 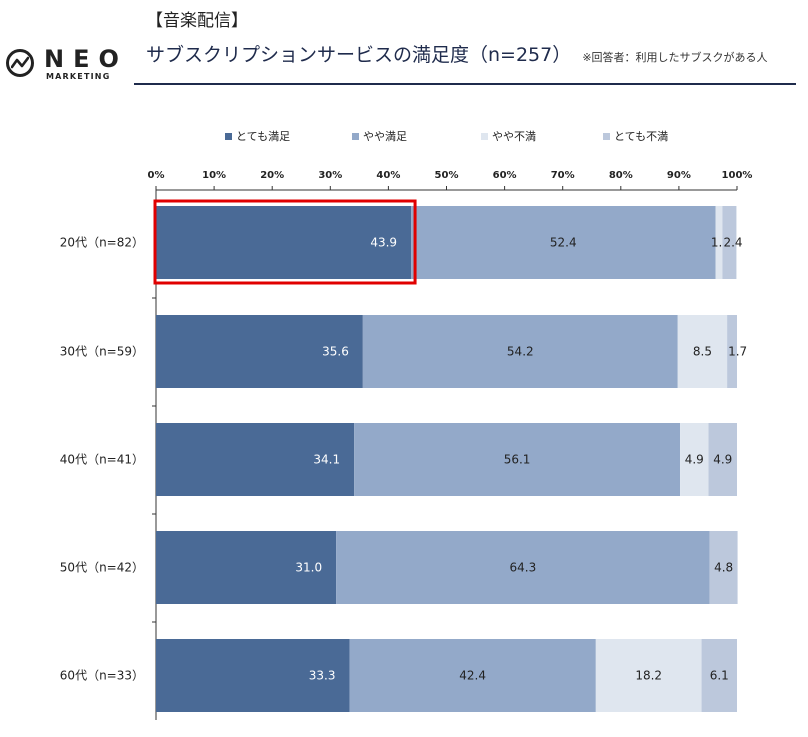 What do you see at coordinates (102, 460) in the screenshot?
I see `category-label: 40代（n=41）` at bounding box center [102, 460].